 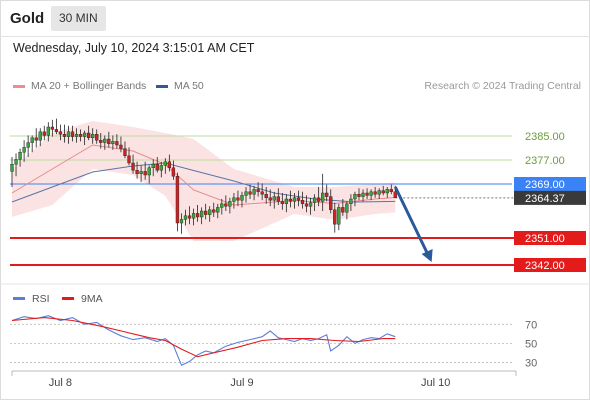 What do you see at coordinates (162, 86) in the screenshot?
I see `legend-swatch-ma50` at bounding box center [162, 86].